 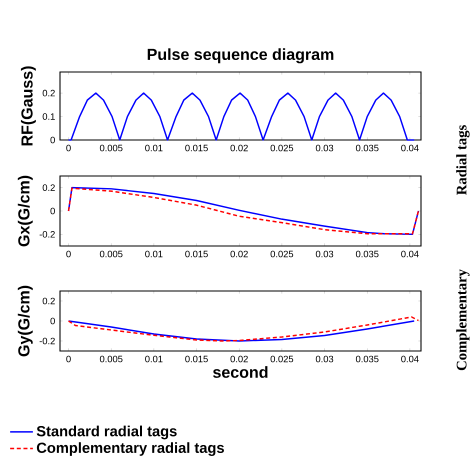 What do you see at coordinates (48, 116) in the screenshot?
I see `y-tick-label: 0.1` at bounding box center [48, 116].